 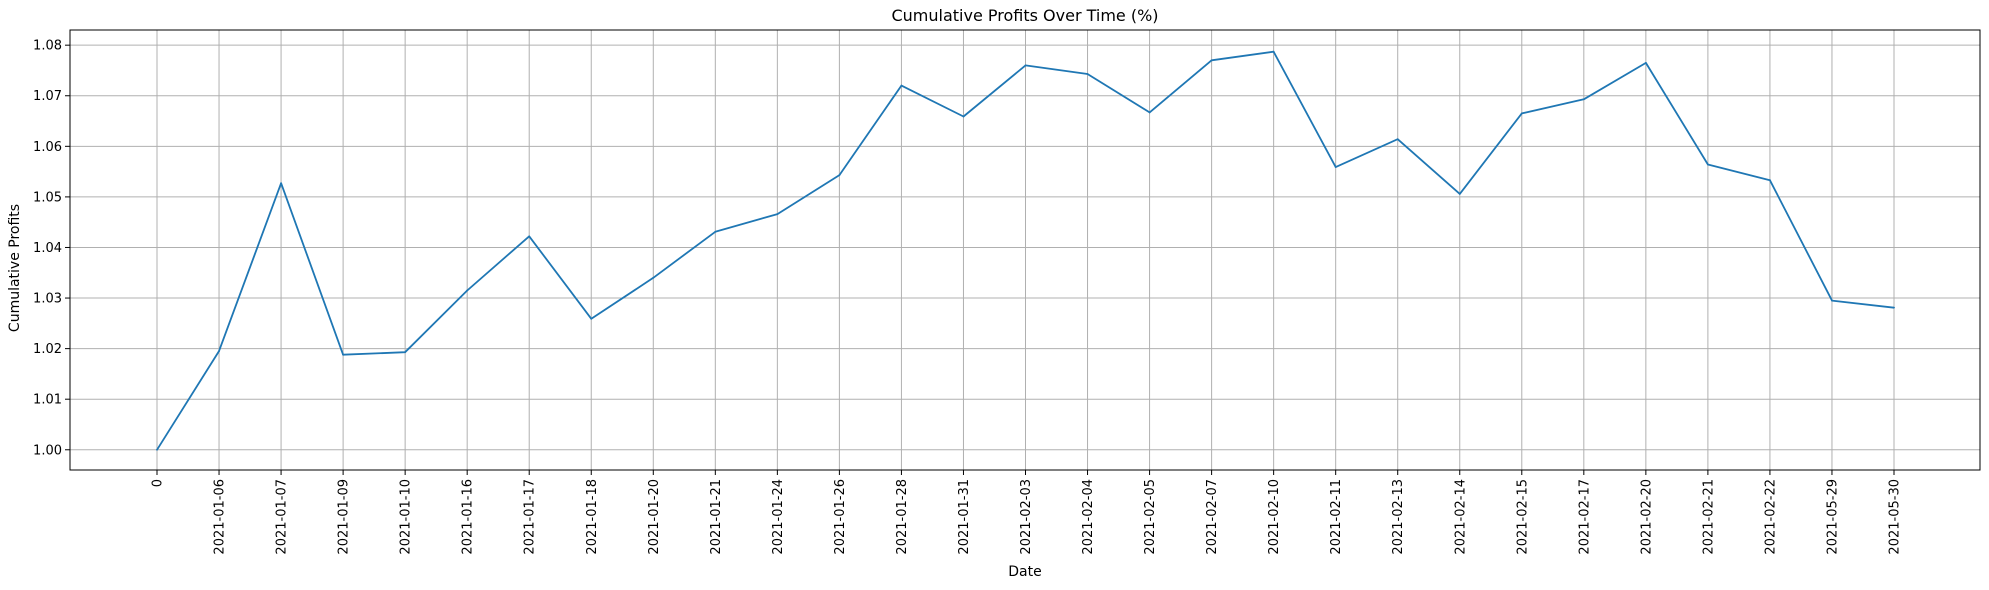 I want to click on y-tick-label: 1.06, so click(x=47, y=147).